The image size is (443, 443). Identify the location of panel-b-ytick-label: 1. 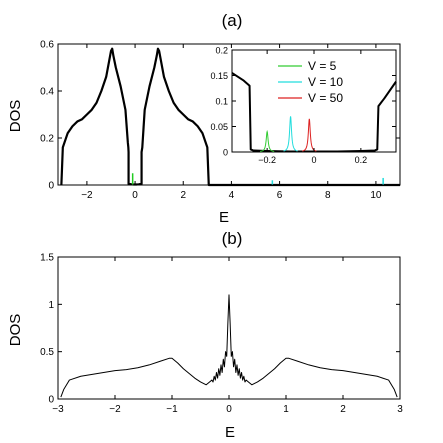
(51, 305).